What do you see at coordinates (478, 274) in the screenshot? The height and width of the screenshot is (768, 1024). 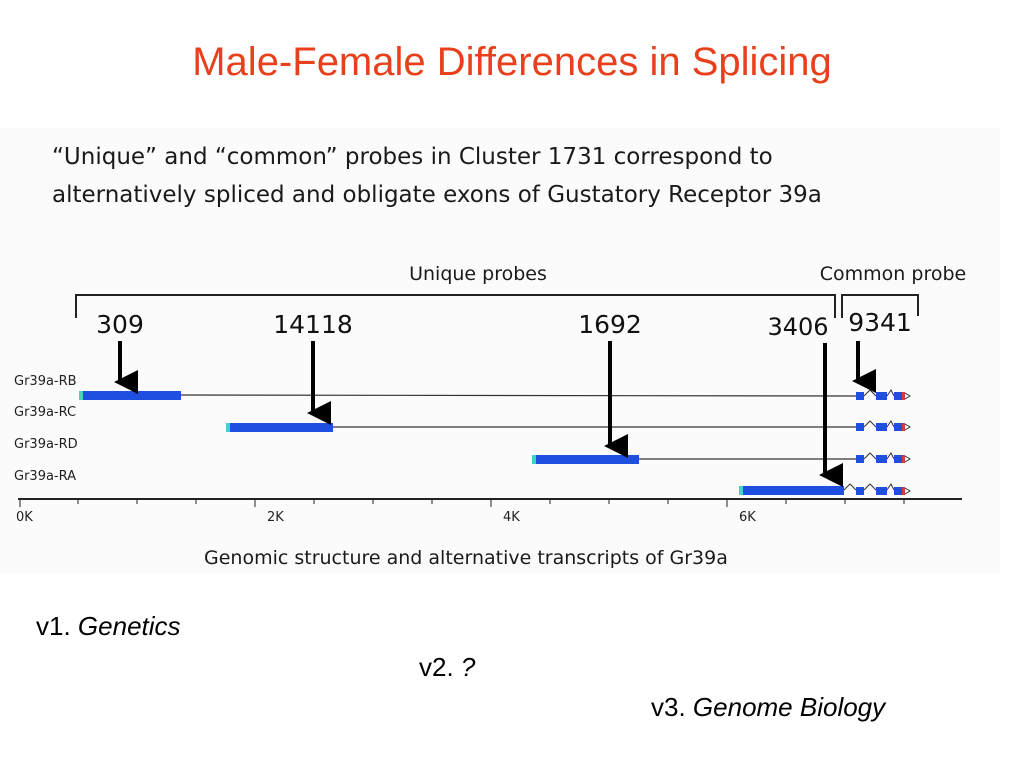 I see `unique-probes-label: Unique probes` at bounding box center [478, 274].